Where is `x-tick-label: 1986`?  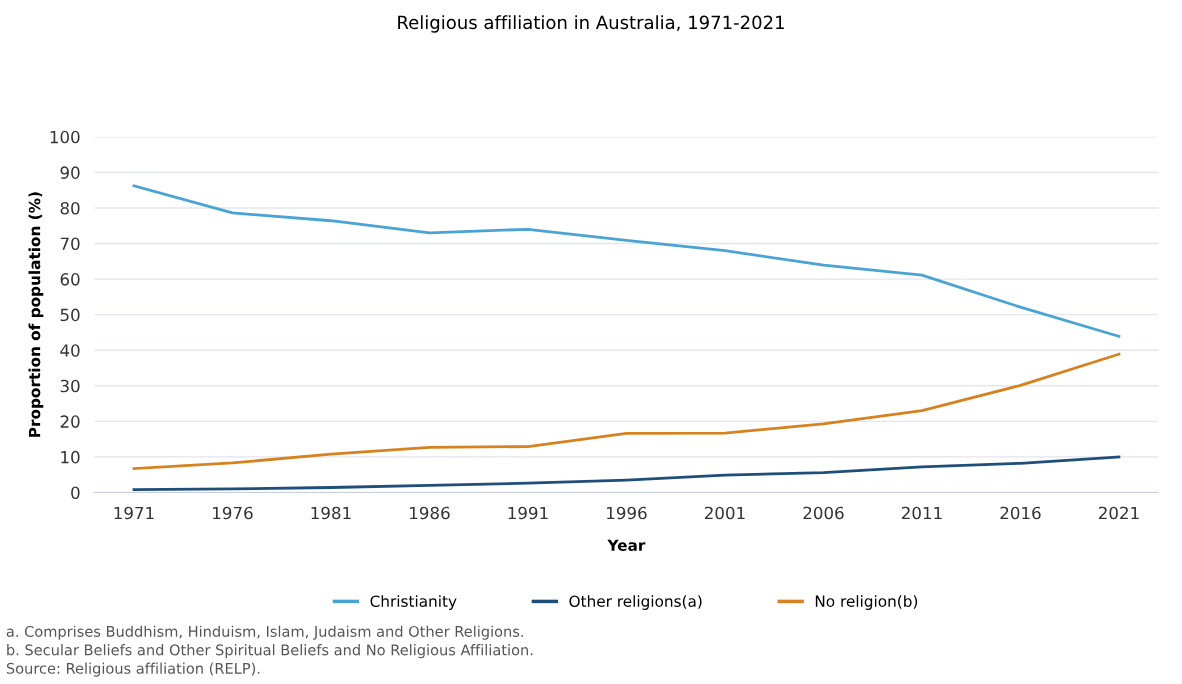
x-tick-label: 1986 is located at coordinates (430, 513).